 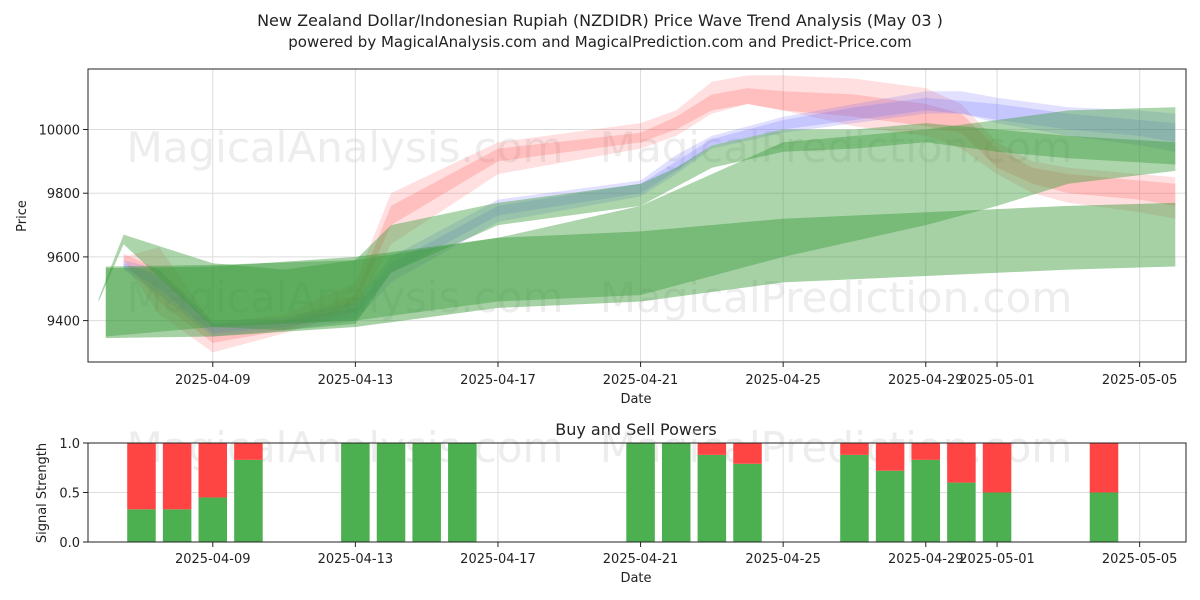 I want to click on power-x-tick-label: 2025-04-09, so click(x=213, y=559).